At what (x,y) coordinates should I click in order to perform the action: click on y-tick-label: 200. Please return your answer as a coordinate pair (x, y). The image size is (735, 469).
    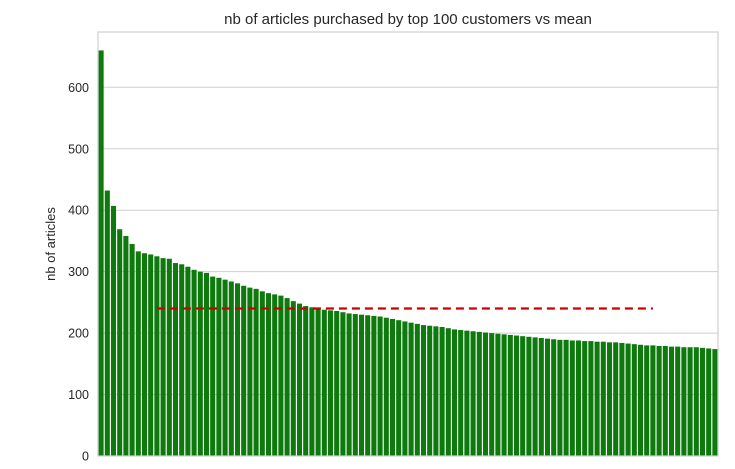
    Looking at the image, I should click on (78, 334).